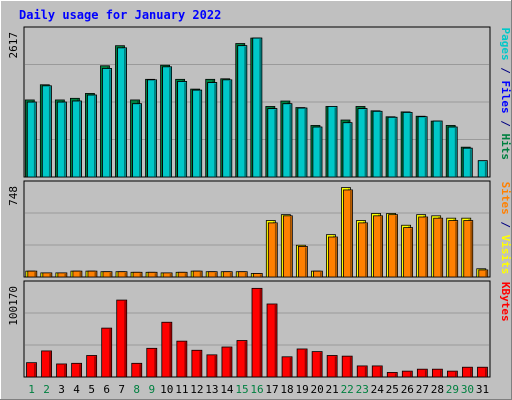 The image size is (512, 400). What do you see at coordinates (121, 389) in the screenshot?
I see `x-tick-label-7: 7` at bounding box center [121, 389].